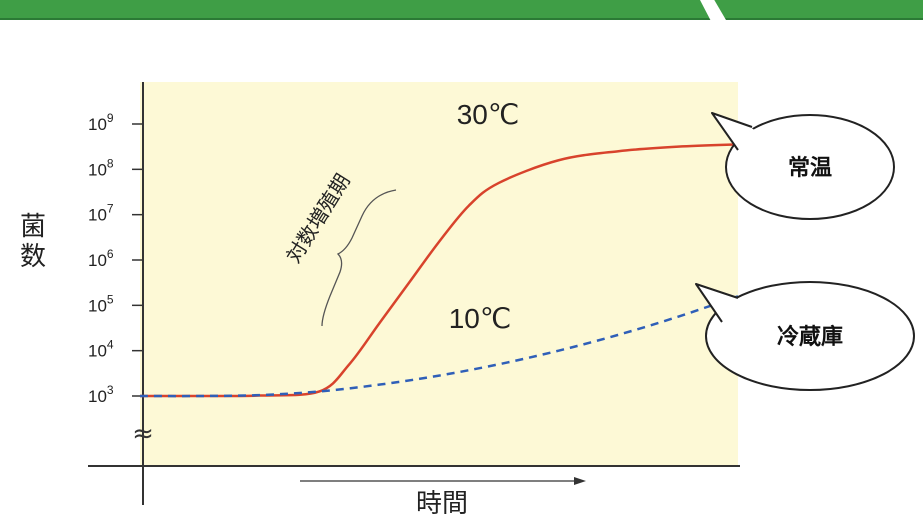 The height and width of the screenshot is (525, 923). Describe the element at coordinates (101, 349) in the screenshot. I see `y-tick-label-4: 10⁴` at that location.